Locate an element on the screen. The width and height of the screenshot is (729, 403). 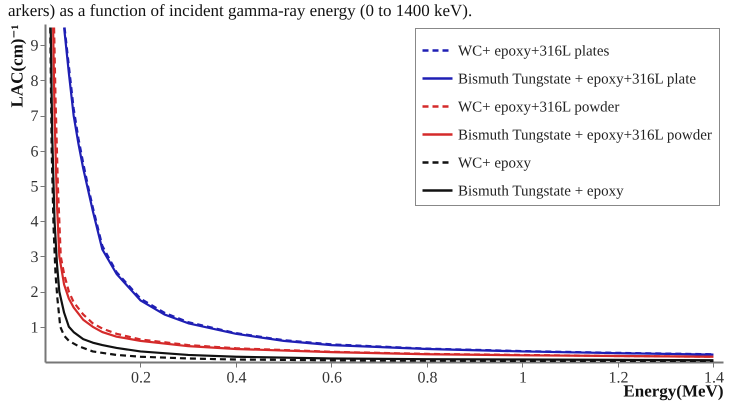
y-tick-label: 9 is located at coordinates (34, 46).